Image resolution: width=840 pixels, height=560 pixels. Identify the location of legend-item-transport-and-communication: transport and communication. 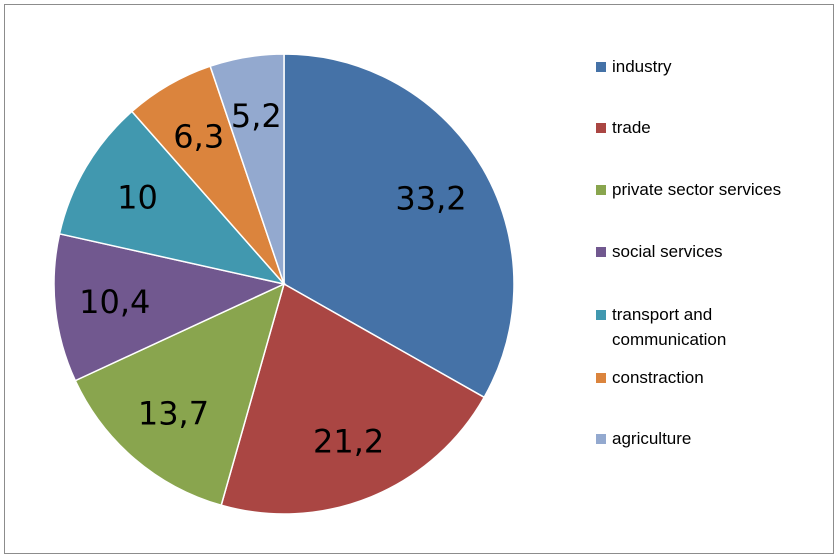
(679, 327).